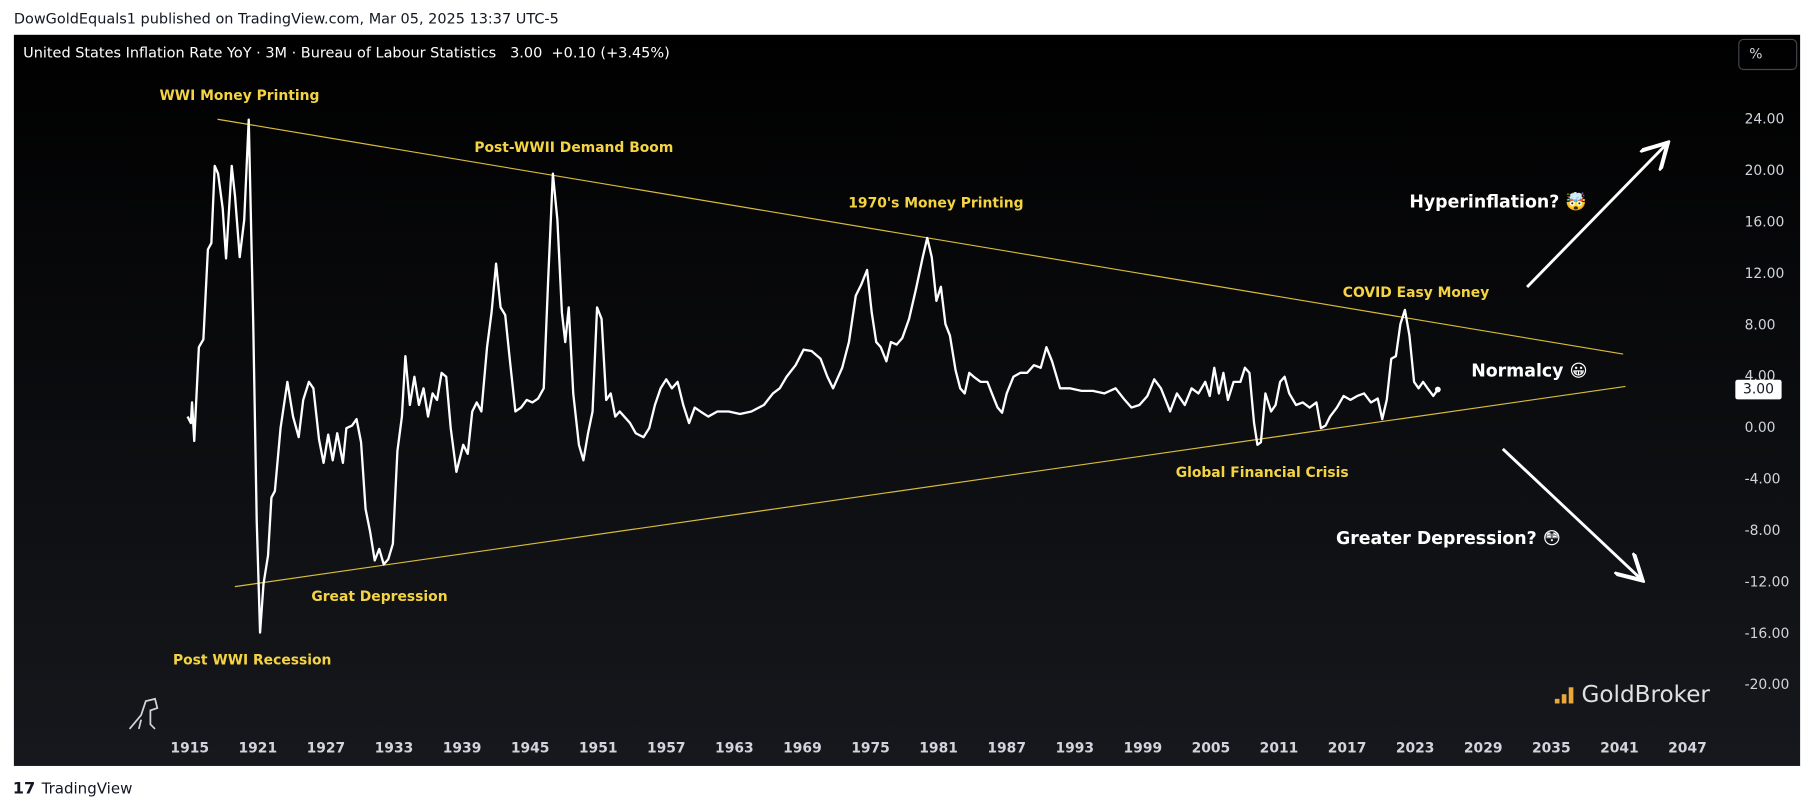  Describe the element at coordinates (1279, 749) in the screenshot. I see `x-tick-label: 2011` at that location.